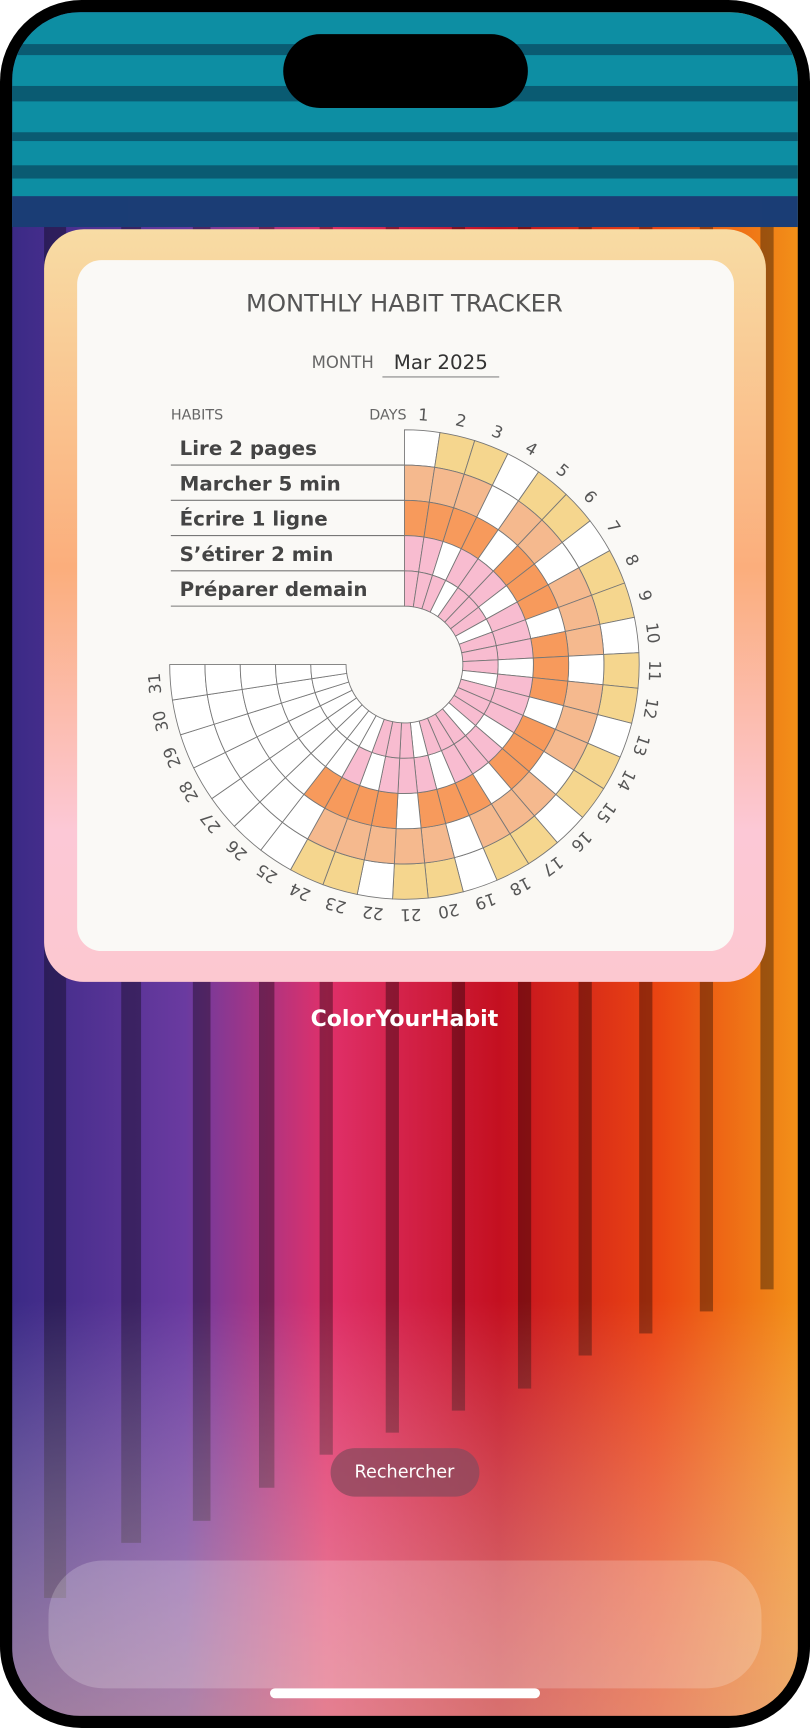 The height and width of the screenshot is (1728, 810). What do you see at coordinates (274, 589) in the screenshot?
I see `habit-name: Préparer demain` at bounding box center [274, 589].